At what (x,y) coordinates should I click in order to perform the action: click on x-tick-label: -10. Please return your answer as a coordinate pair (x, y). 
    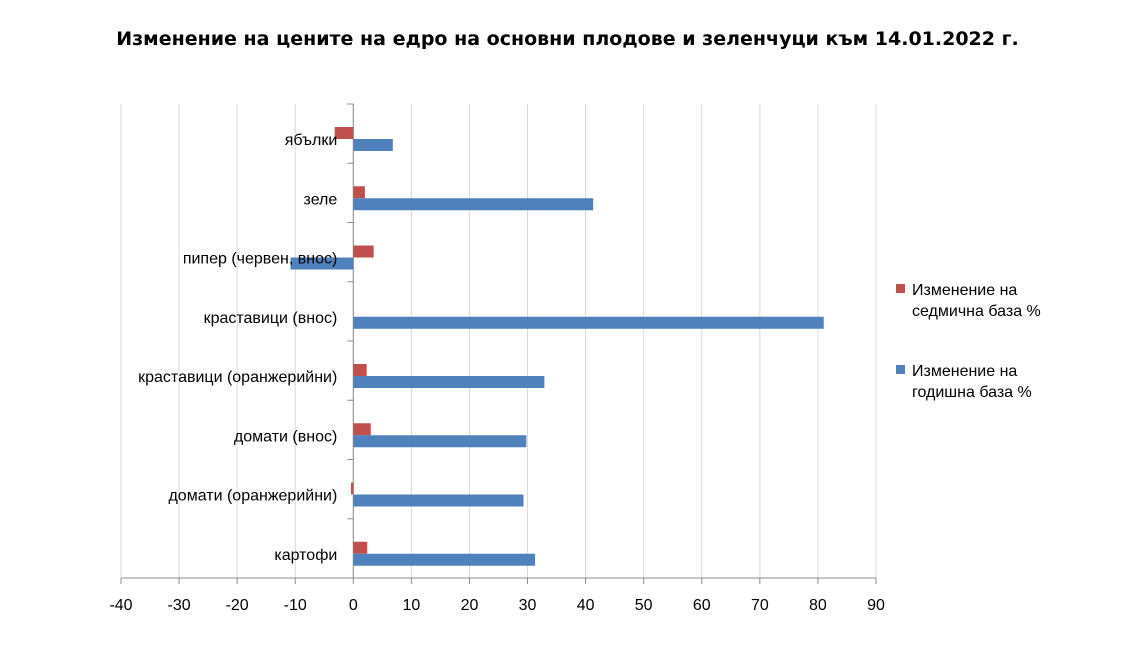
    Looking at the image, I should click on (295, 605).